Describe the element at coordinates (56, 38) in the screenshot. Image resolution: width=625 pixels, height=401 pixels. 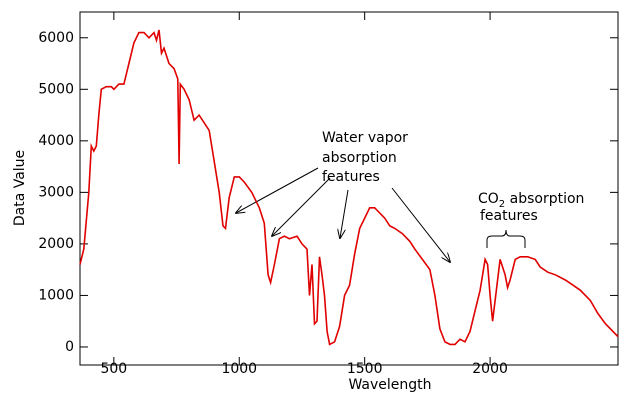
I see `y-tick-label: 6000` at that location.